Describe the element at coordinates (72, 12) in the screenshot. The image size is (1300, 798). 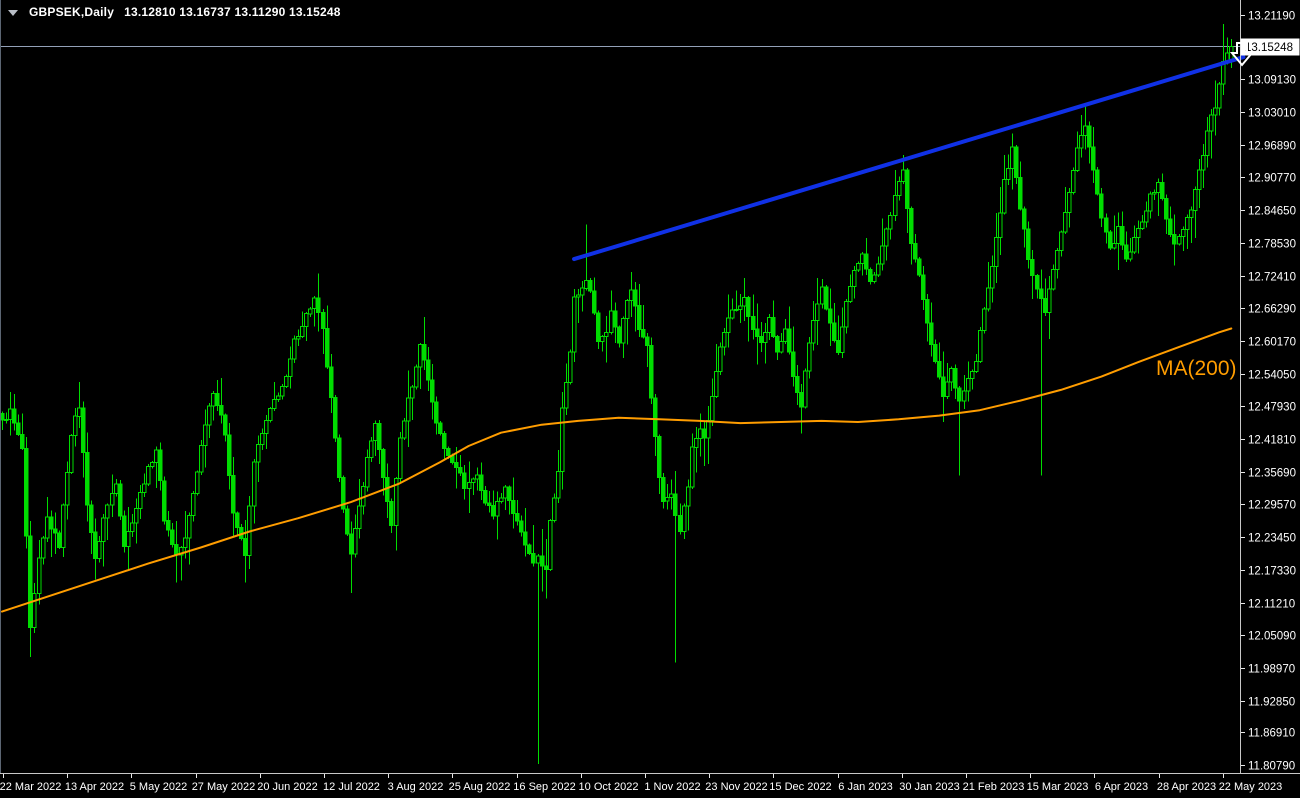
I see `chart-symbol-period: GBPSEK,Daily` at that location.